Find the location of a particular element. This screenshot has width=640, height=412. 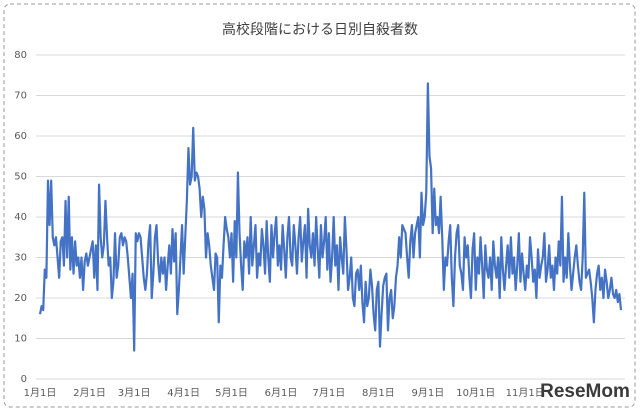

x-tick-label: 9月1日 is located at coordinates (427, 393).